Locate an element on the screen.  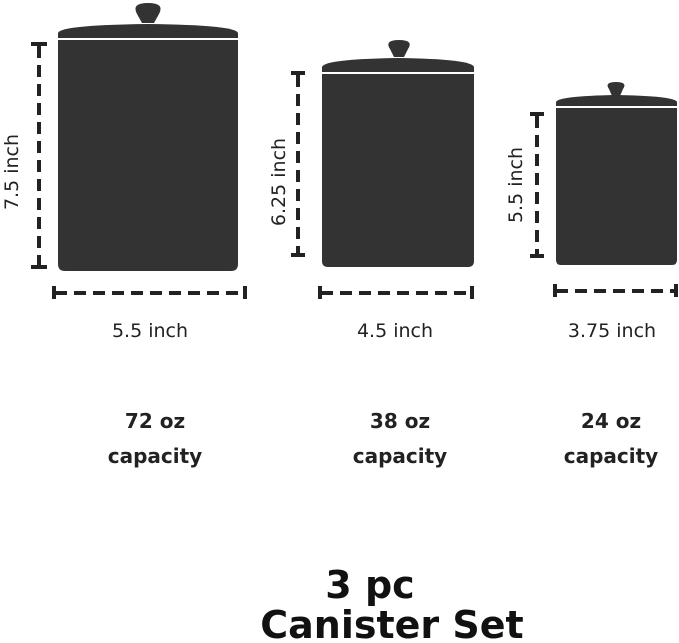
canister-small is located at coordinates (616, 173).